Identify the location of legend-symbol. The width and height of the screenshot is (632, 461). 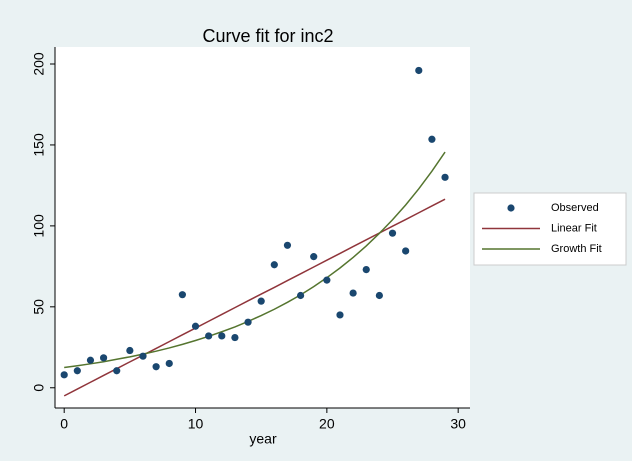
(511, 208).